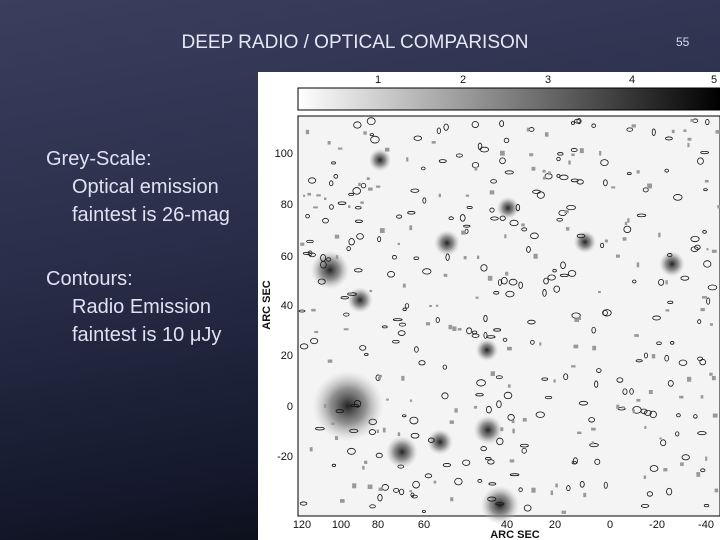  I want to click on x-tick-label: 100, so click(341, 525).